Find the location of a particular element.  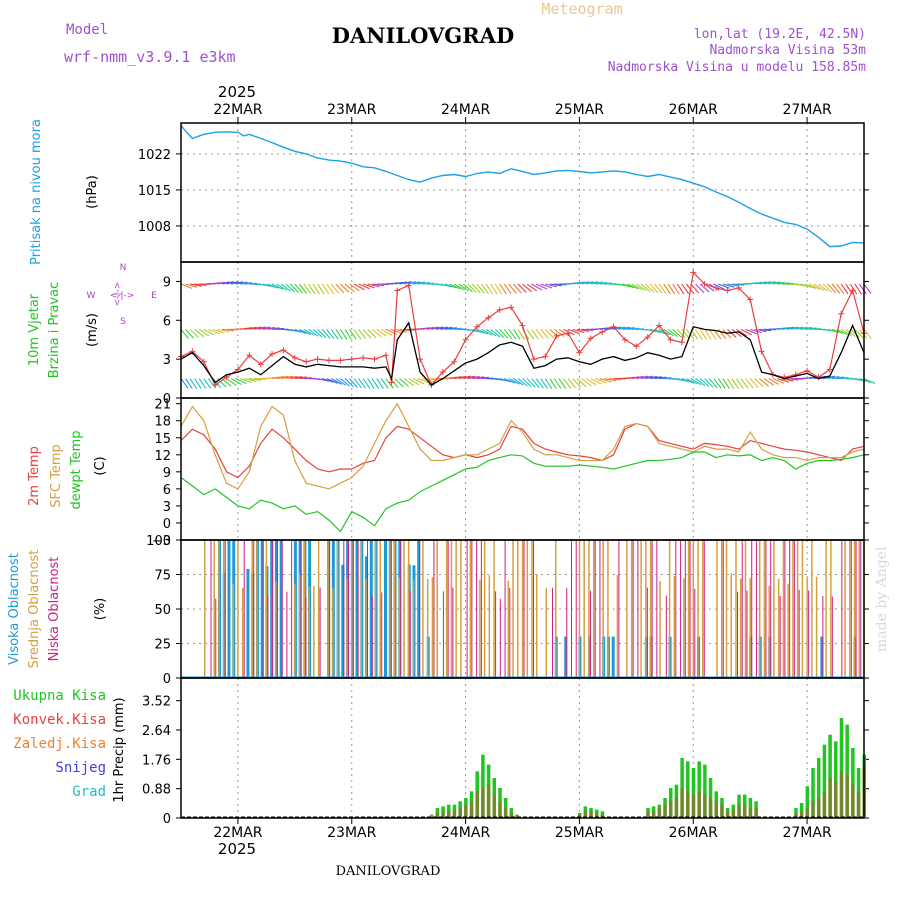

date-label-top: 27MAR is located at coordinates (806, 110).